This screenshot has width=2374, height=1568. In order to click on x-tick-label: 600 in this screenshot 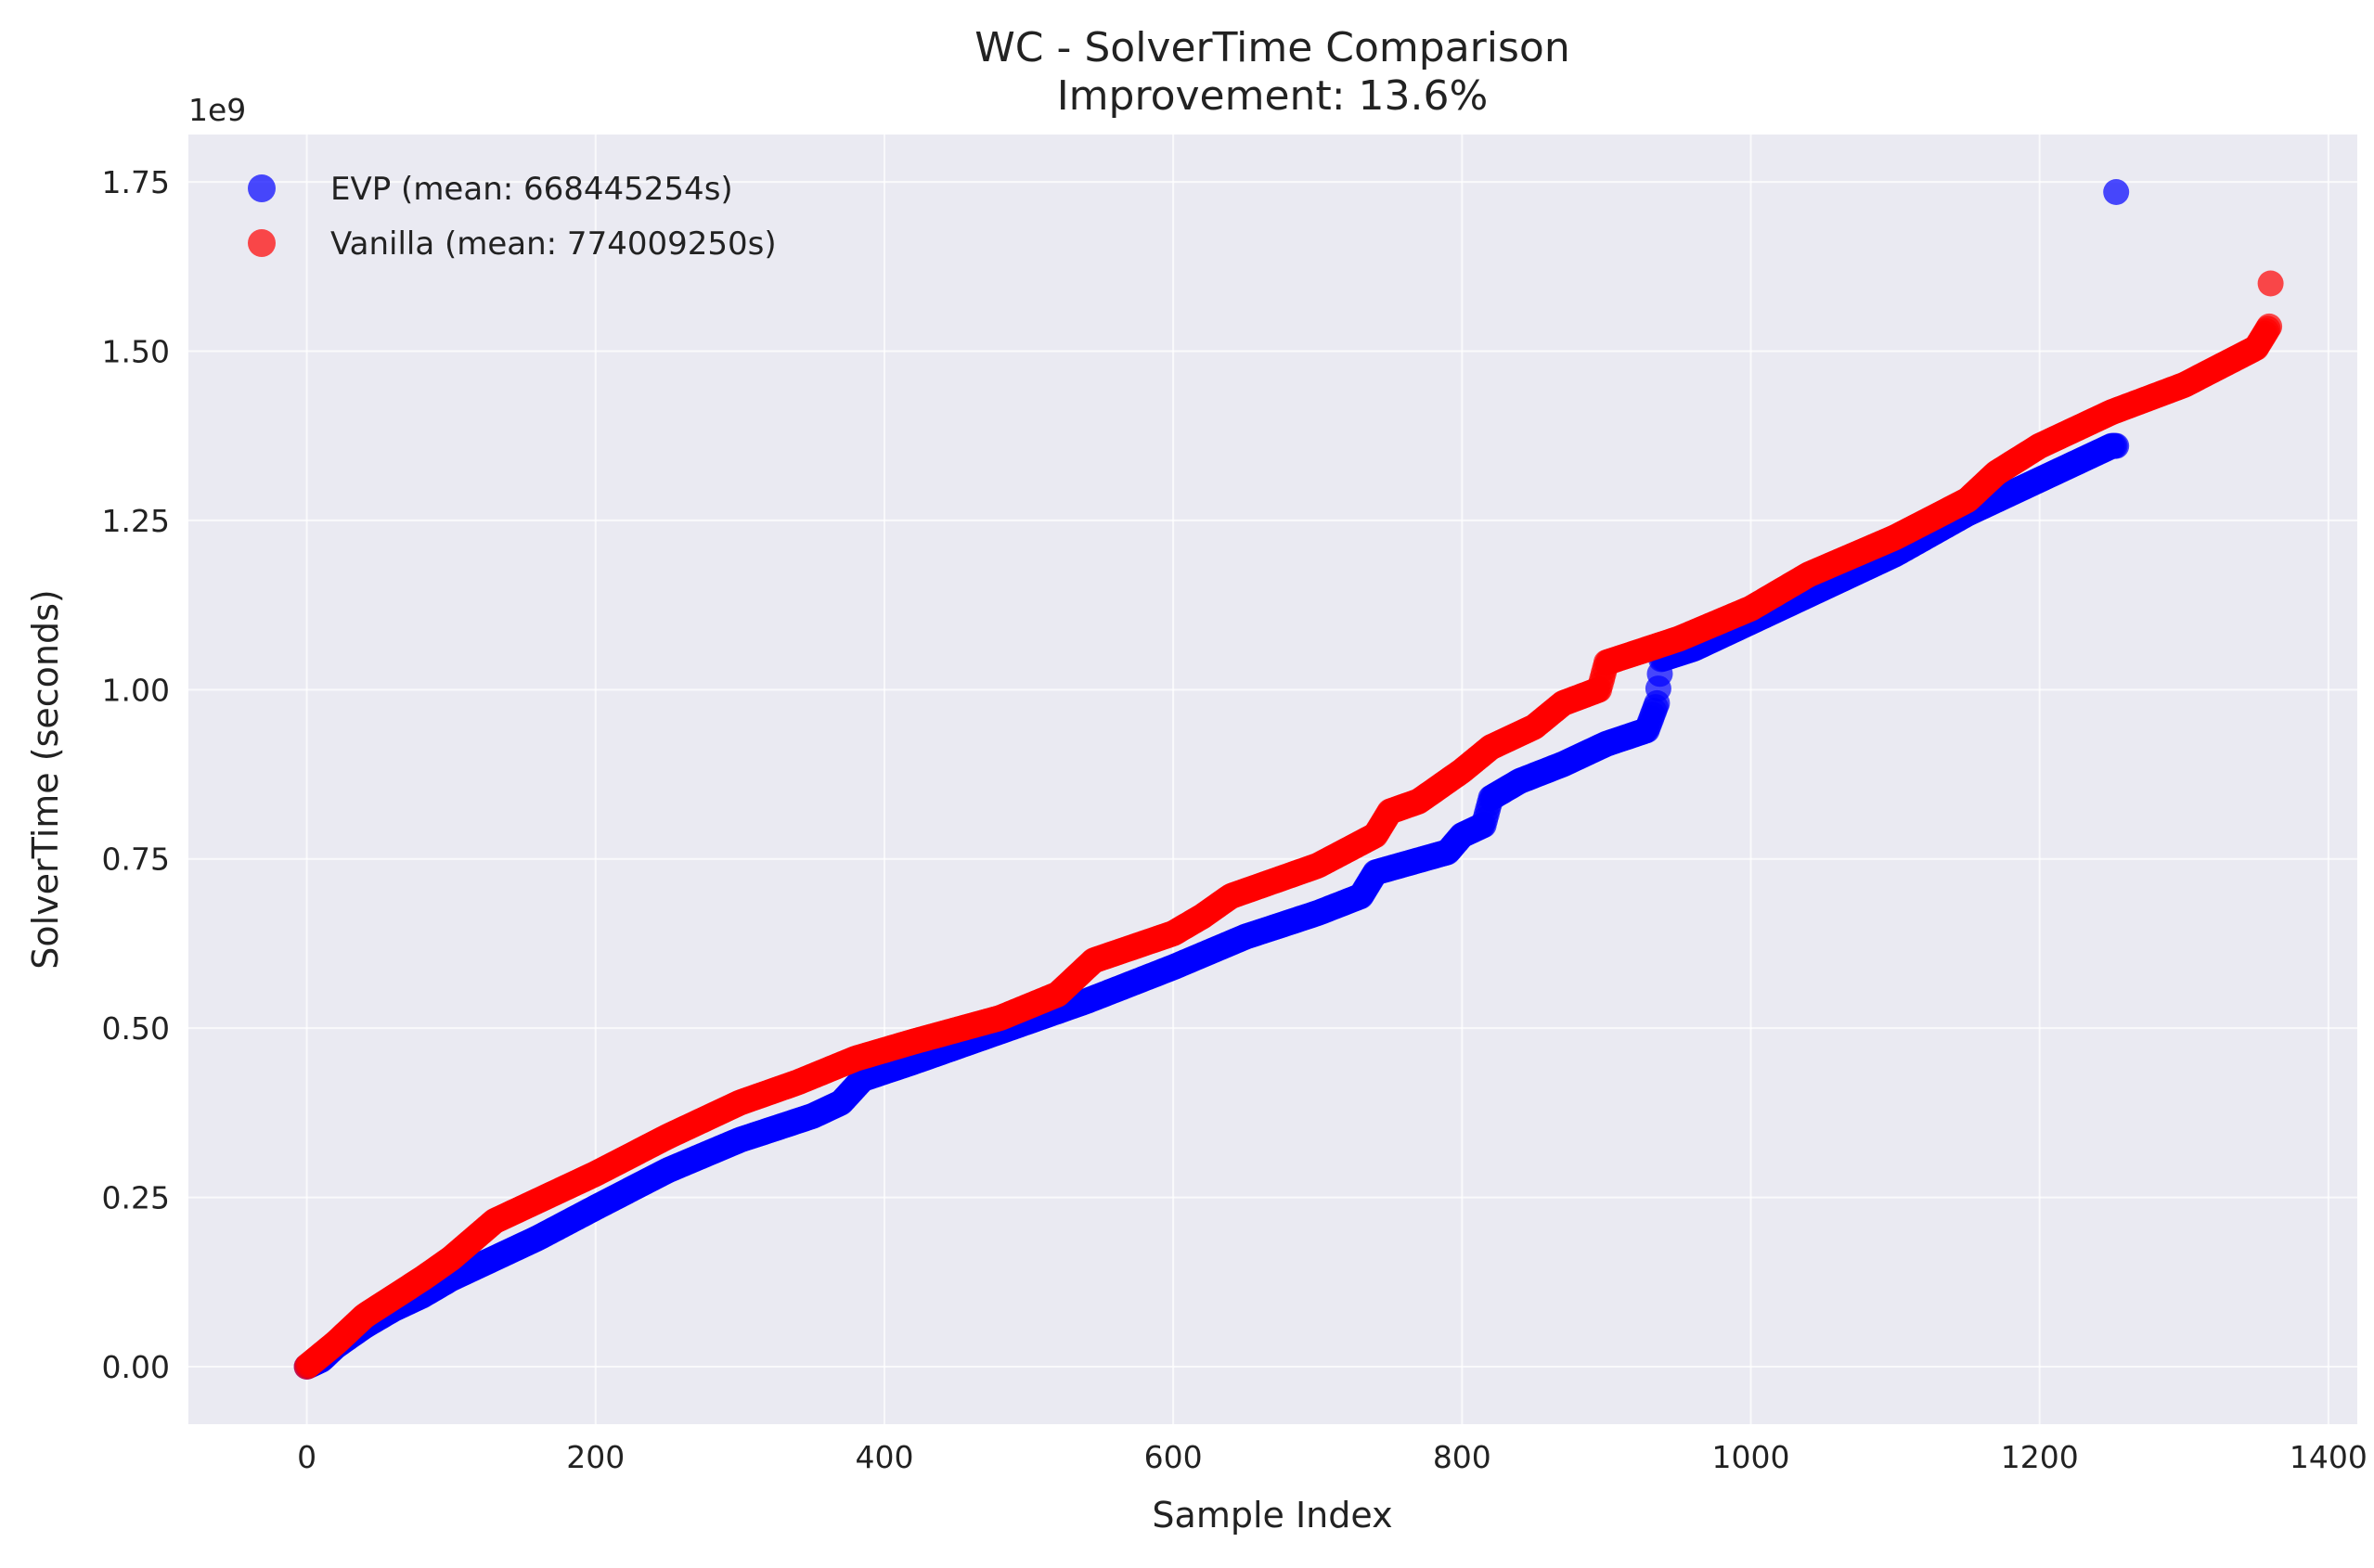, I will do `click(1173, 1457)`.